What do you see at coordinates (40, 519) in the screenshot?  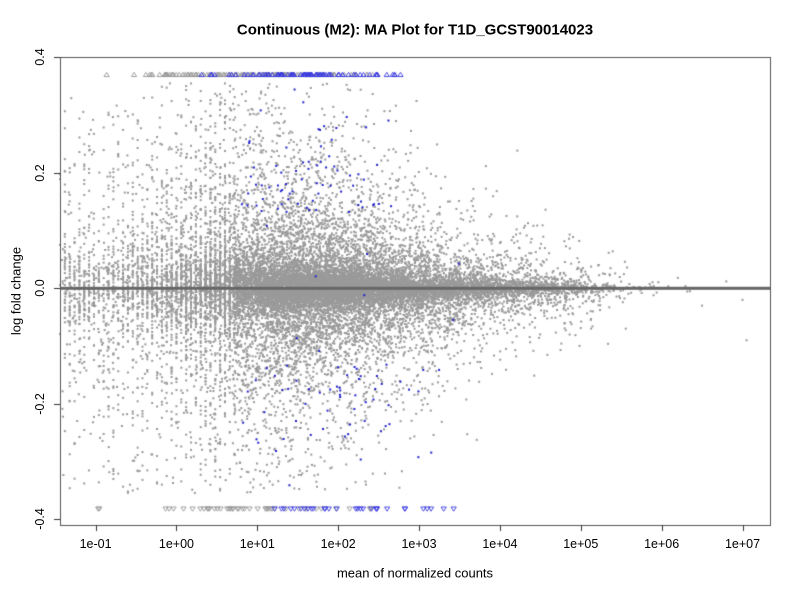 I see `y-tick-label: -0.4` at bounding box center [40, 519].